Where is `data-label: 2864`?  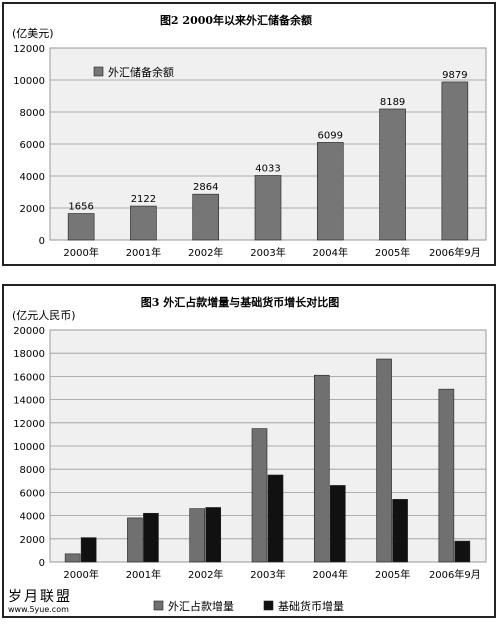
data-label: 2864 is located at coordinates (205, 187).